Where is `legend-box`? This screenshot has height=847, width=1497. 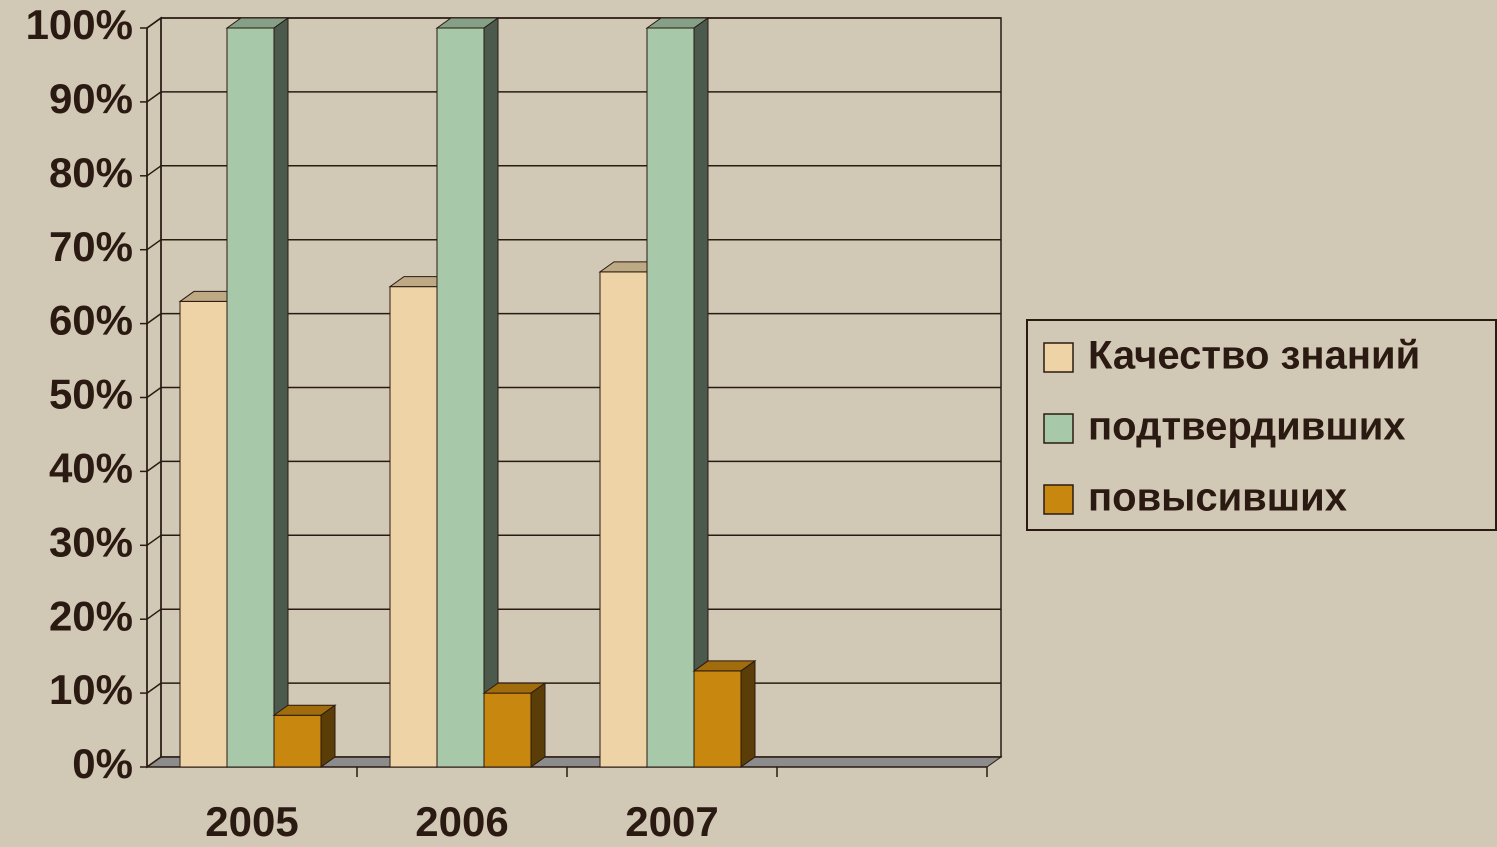 legend-box is located at coordinates (1261, 425).